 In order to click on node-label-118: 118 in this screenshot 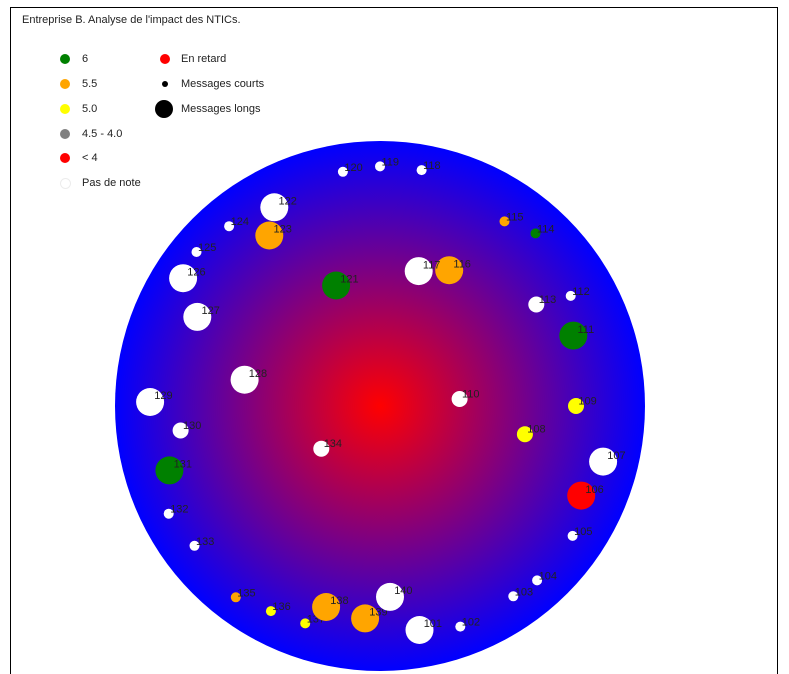, I will do `click(432, 166)`.